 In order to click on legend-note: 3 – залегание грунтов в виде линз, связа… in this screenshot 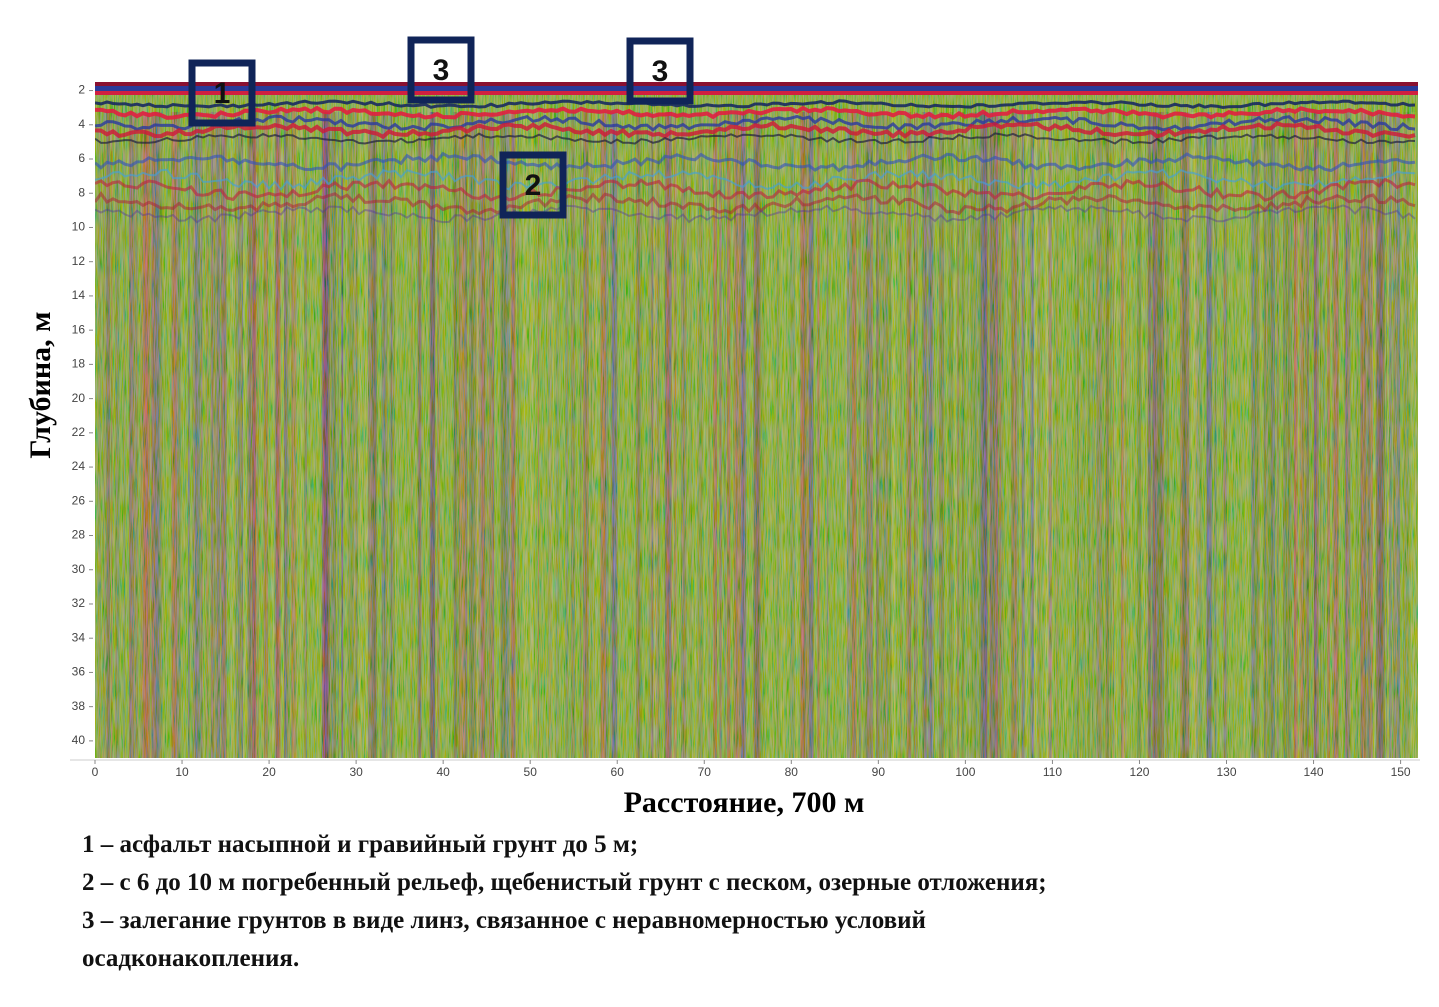, I will do `click(504, 920)`.